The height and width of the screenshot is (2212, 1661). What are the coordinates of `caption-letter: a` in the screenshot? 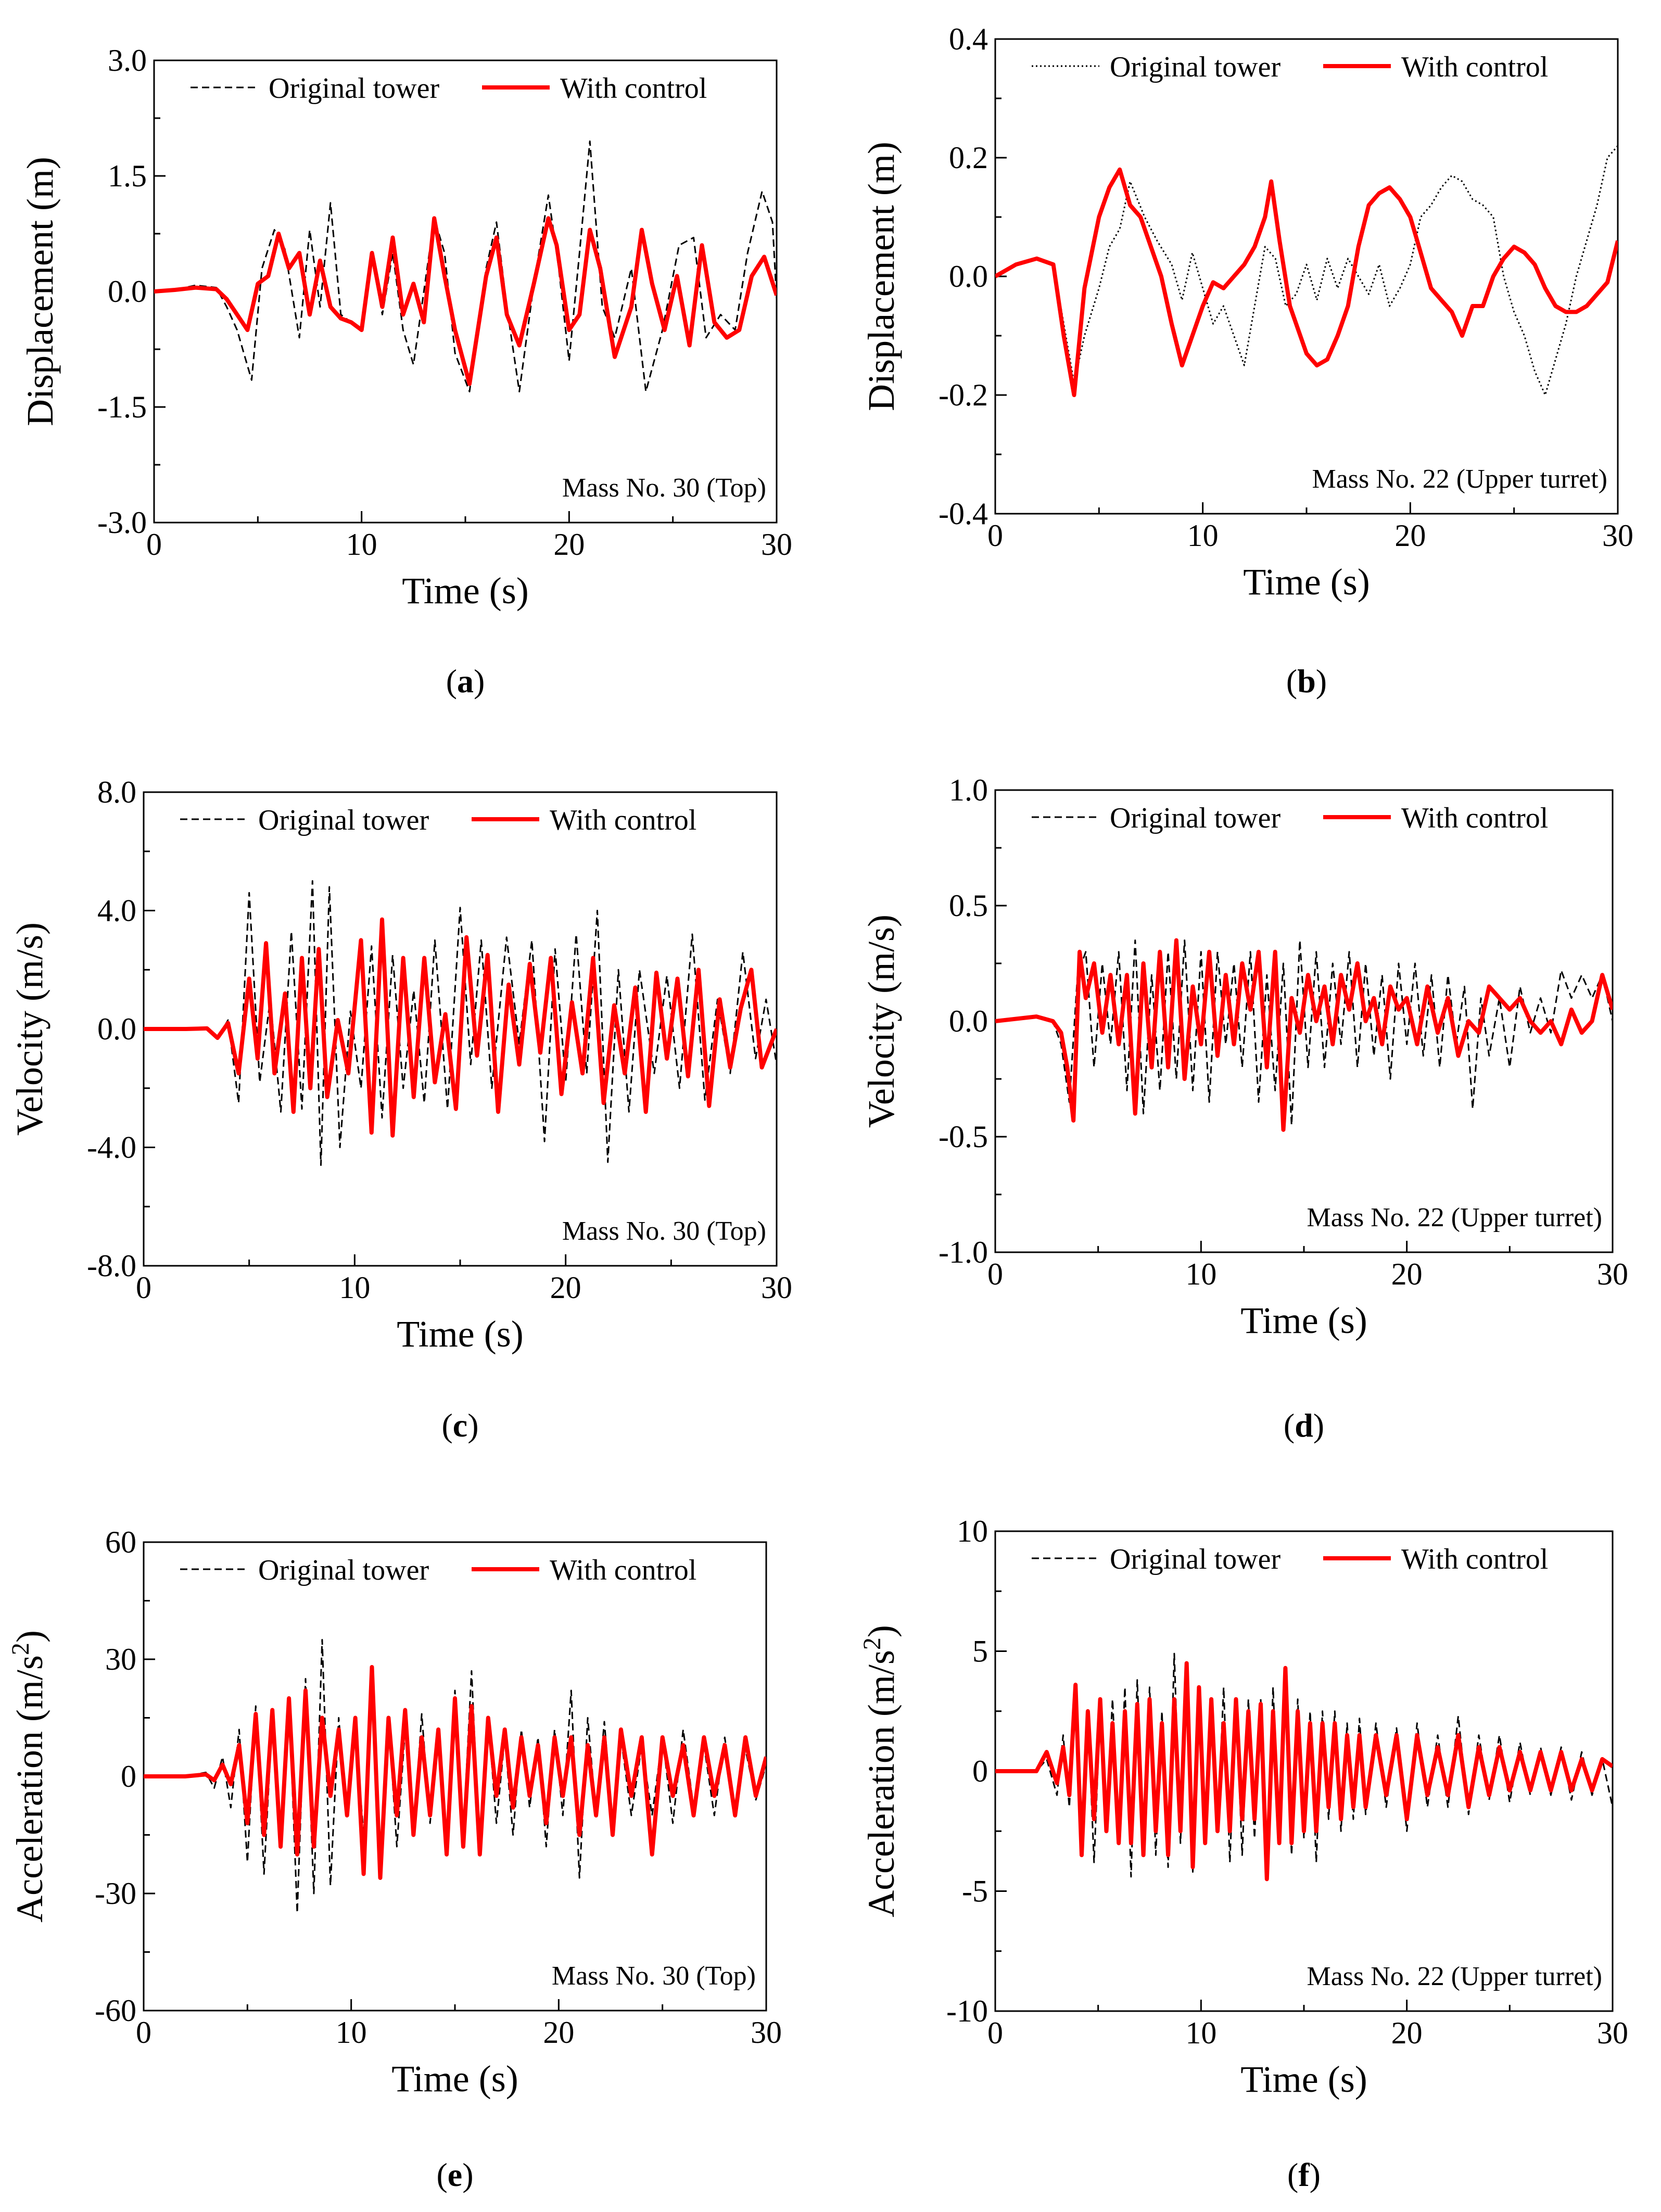 It's located at (465, 681).